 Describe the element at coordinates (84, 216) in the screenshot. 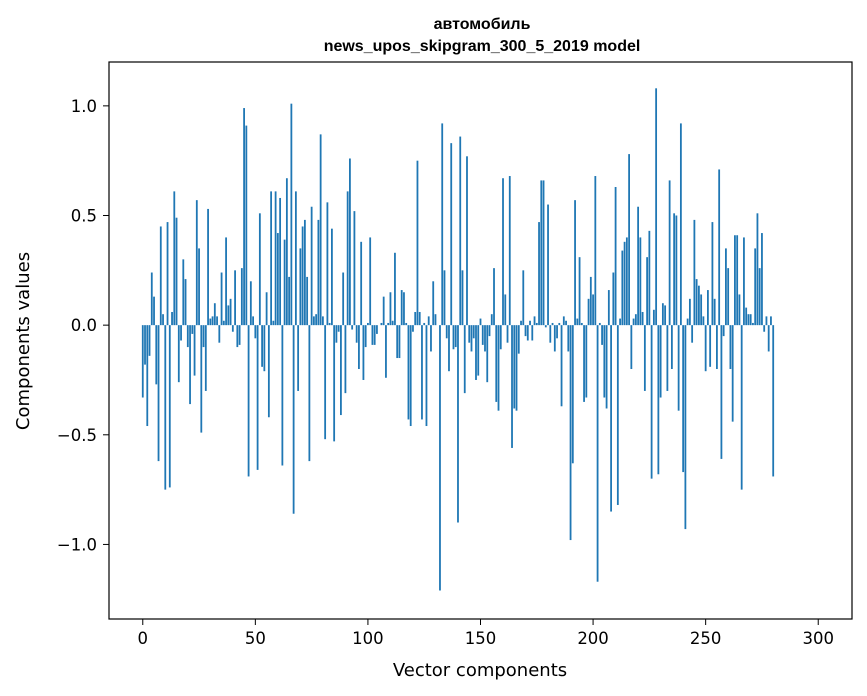

I see `y-tick-label: 0.5` at that location.